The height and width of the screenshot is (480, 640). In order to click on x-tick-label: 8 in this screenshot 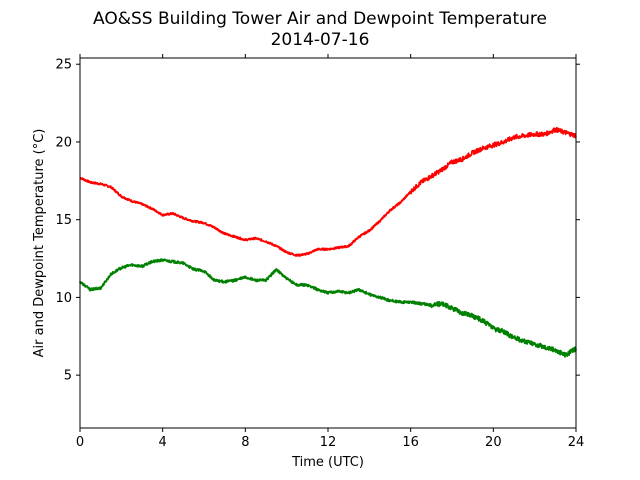, I will do `click(245, 442)`.